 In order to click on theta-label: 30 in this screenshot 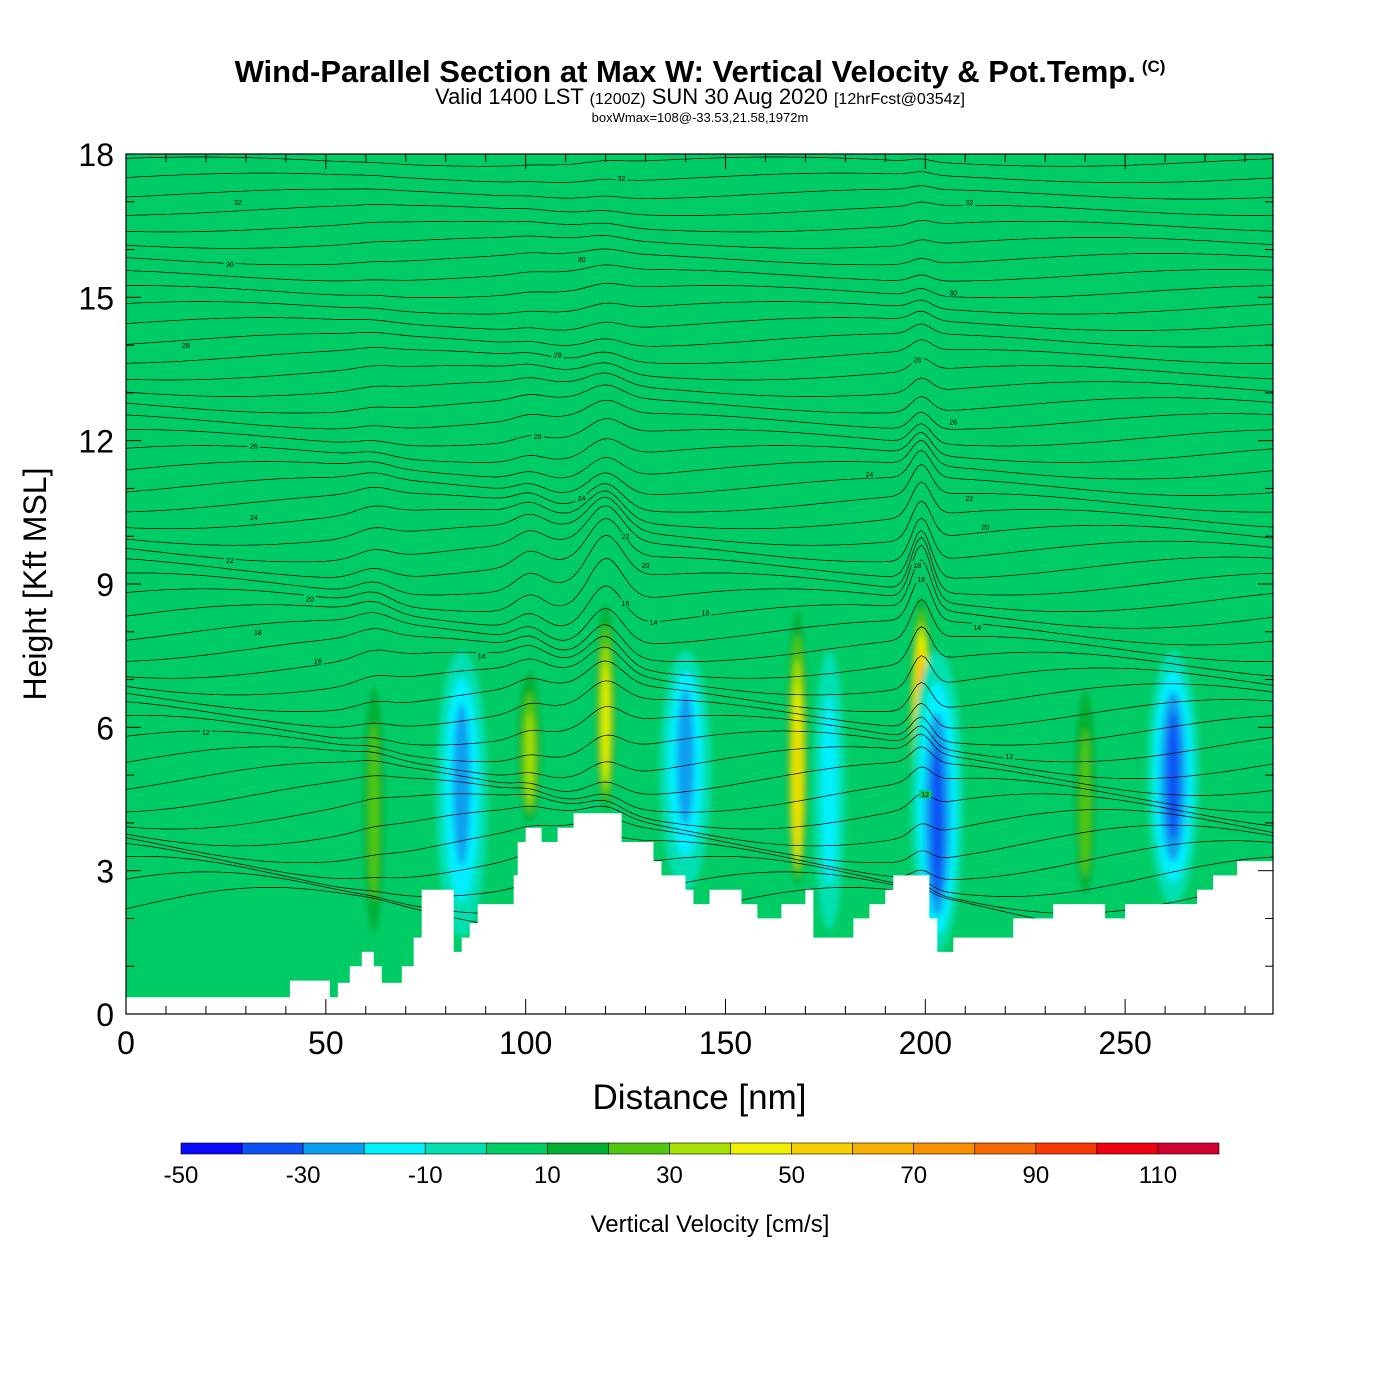, I will do `click(229, 264)`.